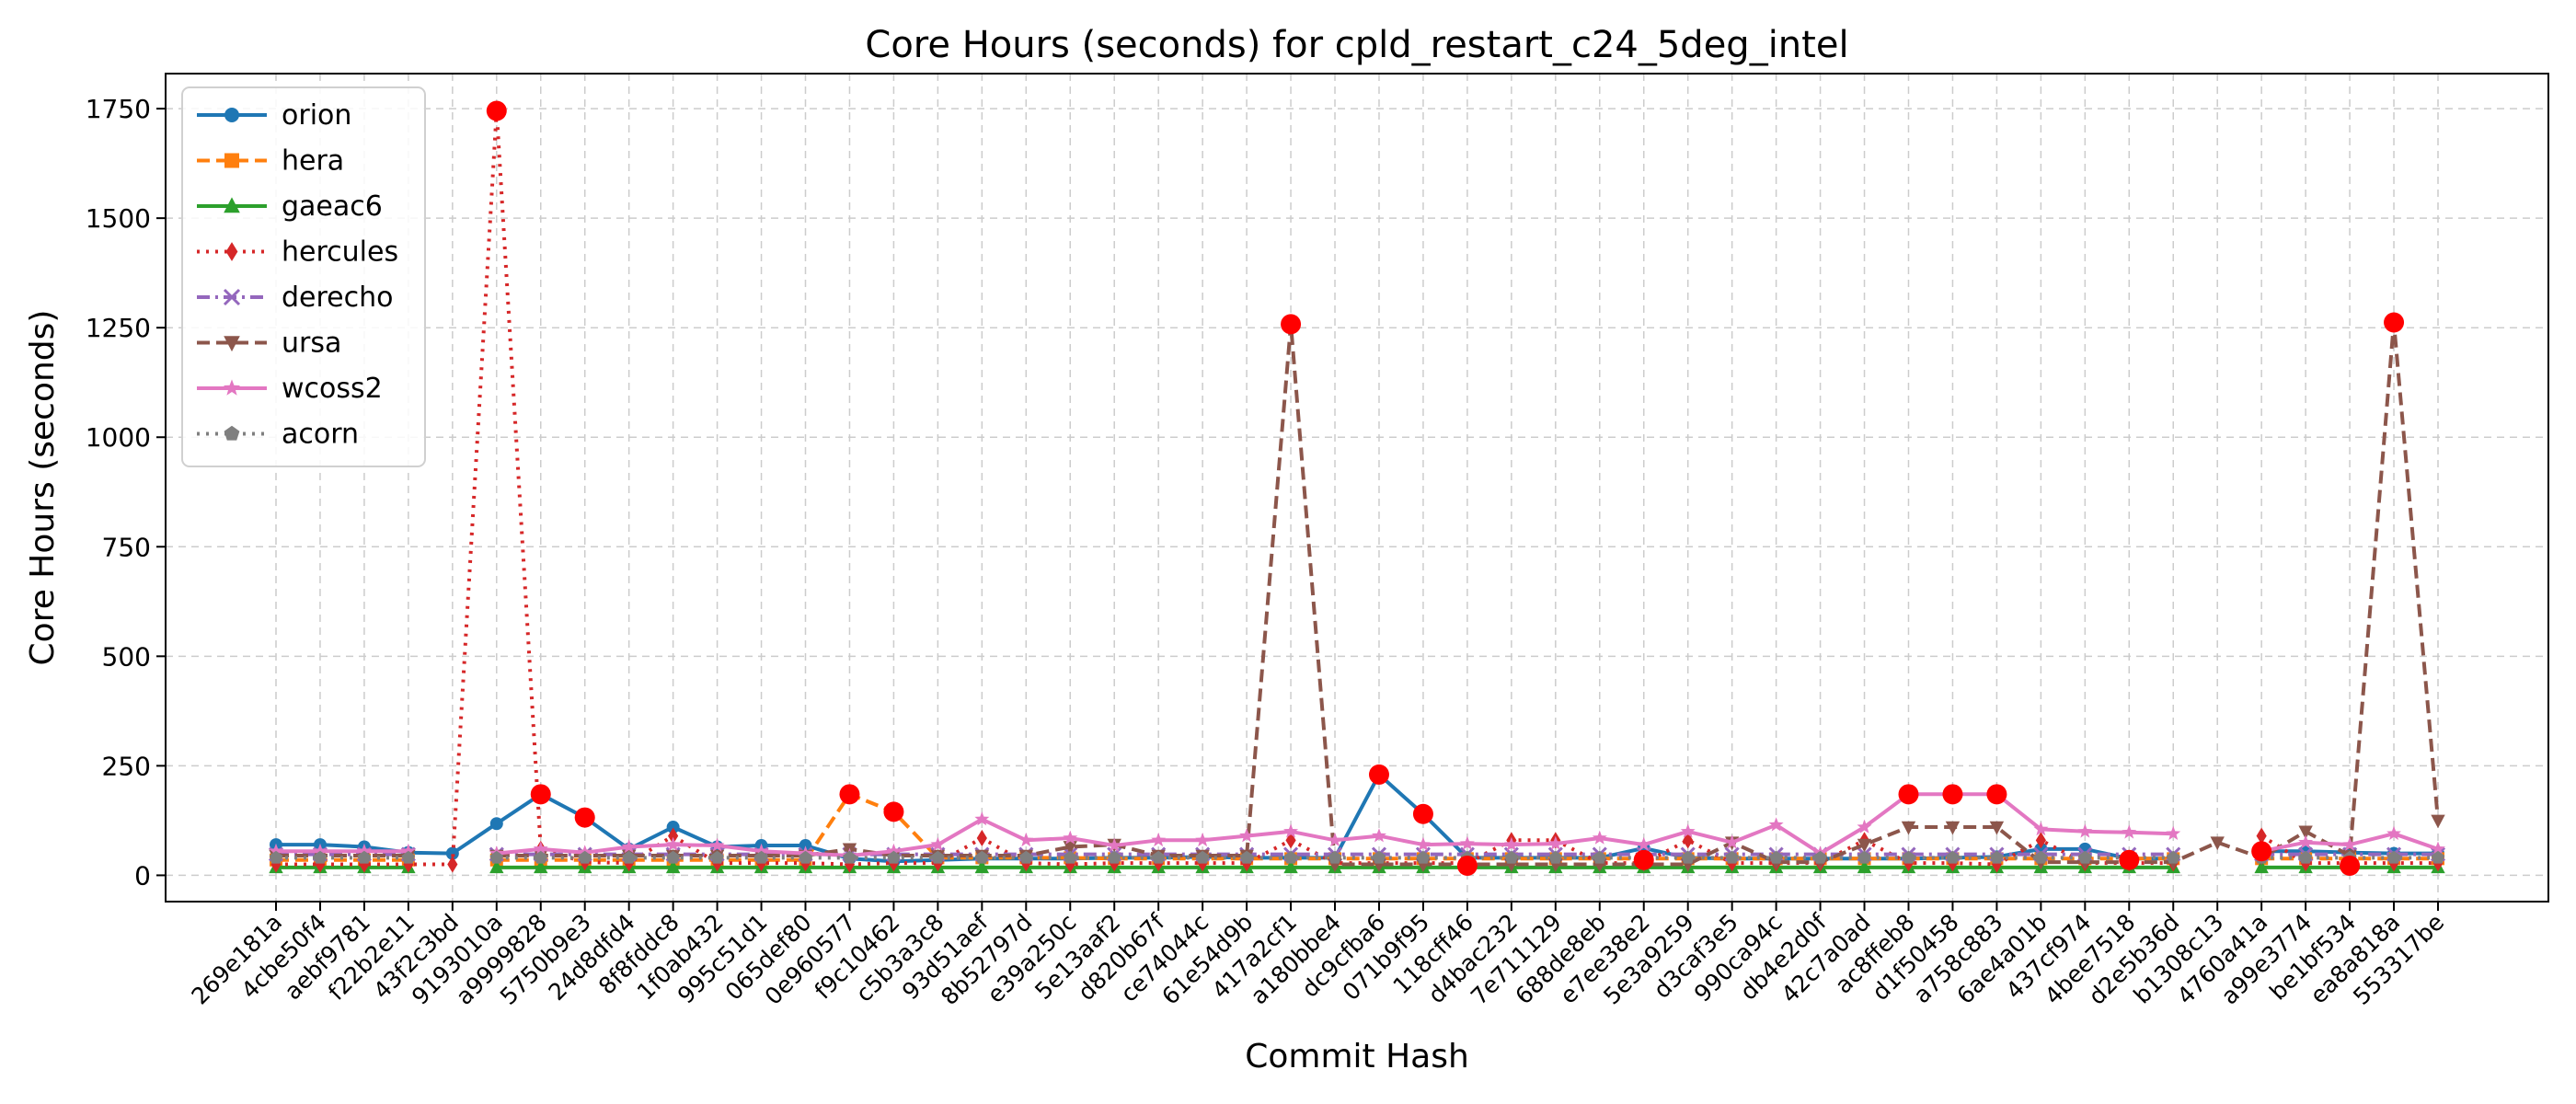  Describe the element at coordinates (313, 161) in the screenshot. I see `legend-label: hera` at that location.